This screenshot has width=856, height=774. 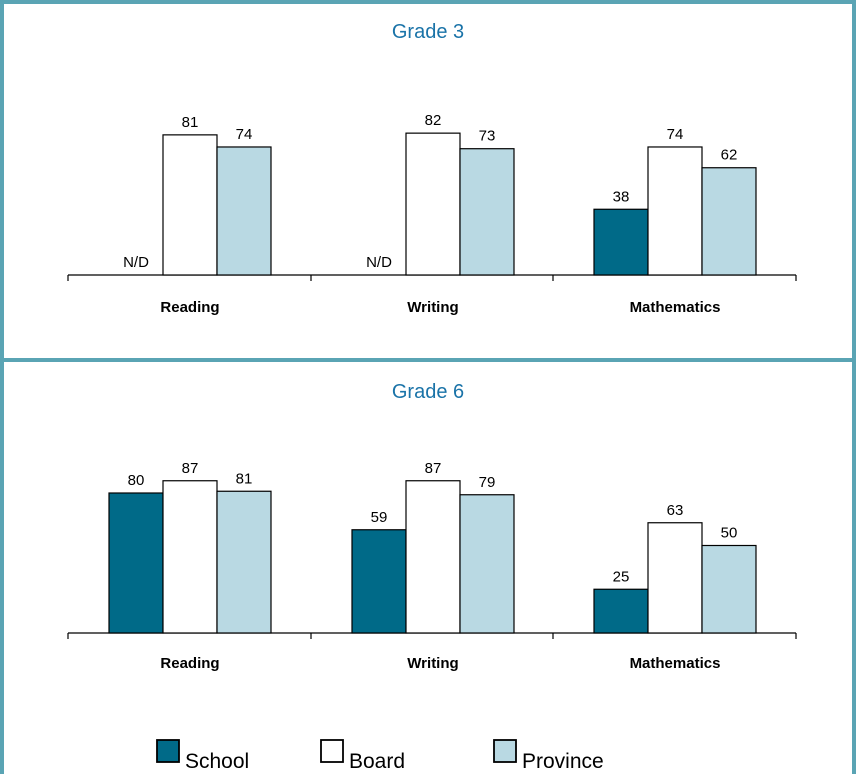 What do you see at coordinates (136, 563) in the screenshot?
I see `bar-school-reading` at bounding box center [136, 563].